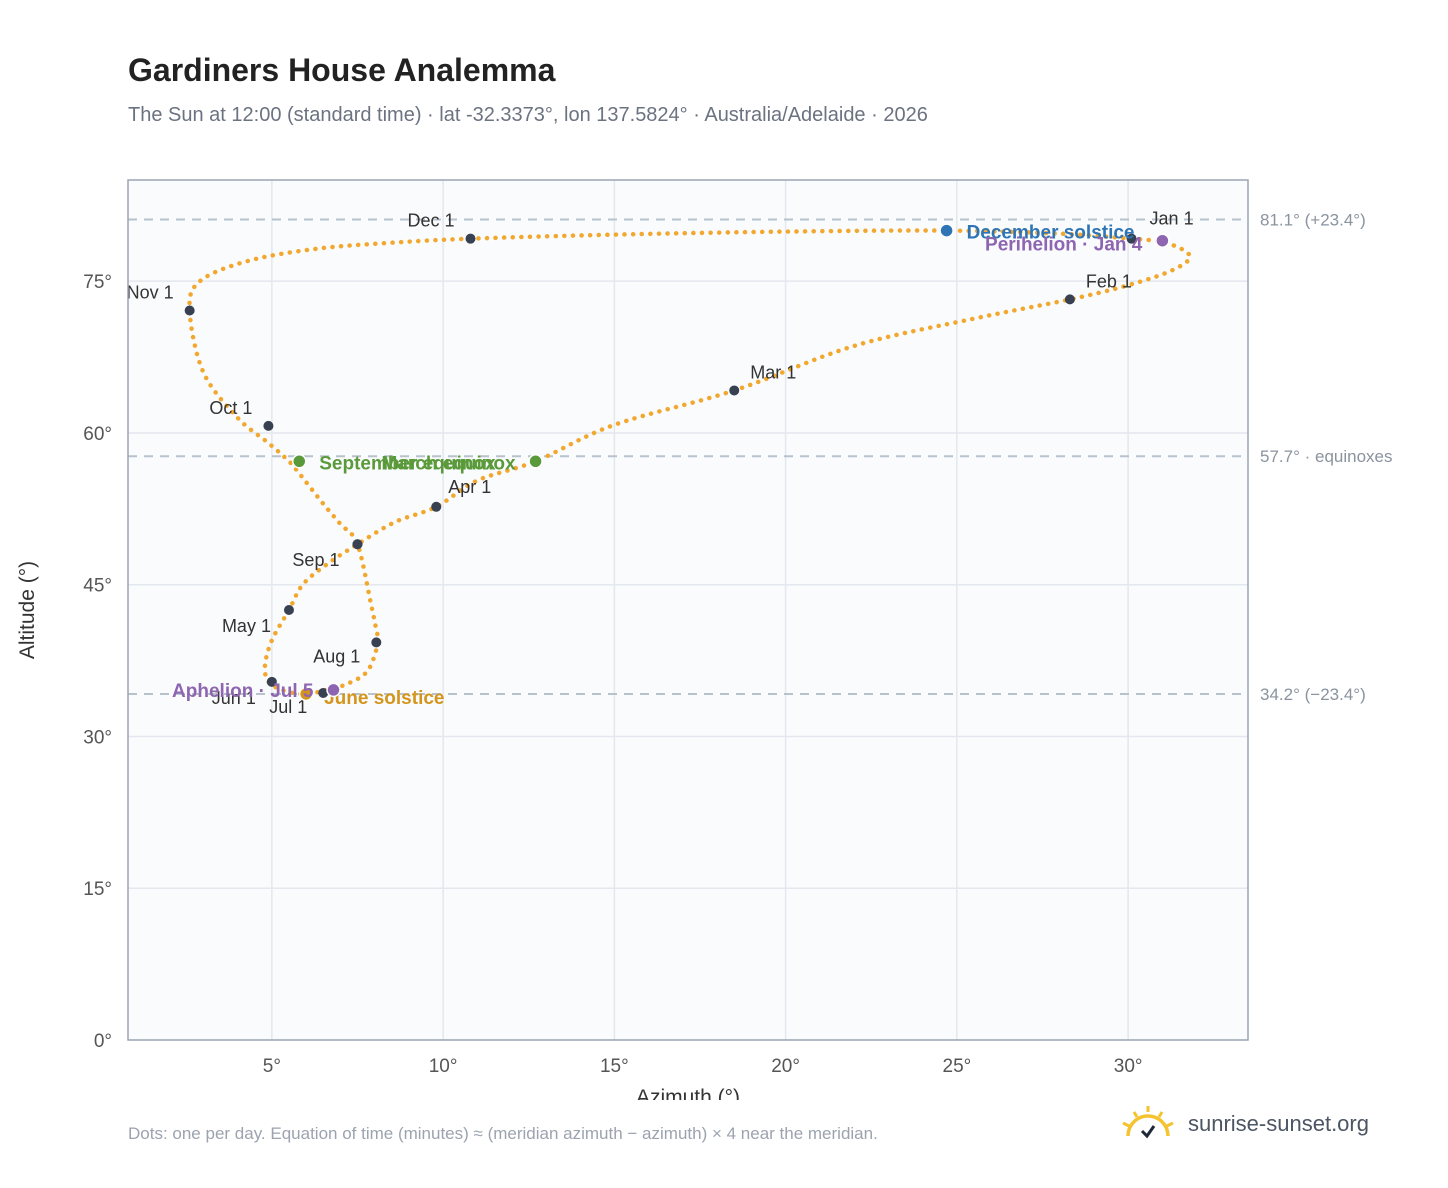 This screenshot has width=1448, height=1188. Describe the element at coordinates (688, 1093) in the screenshot. I see `x-axis-label: Azimuth (°)` at that location.